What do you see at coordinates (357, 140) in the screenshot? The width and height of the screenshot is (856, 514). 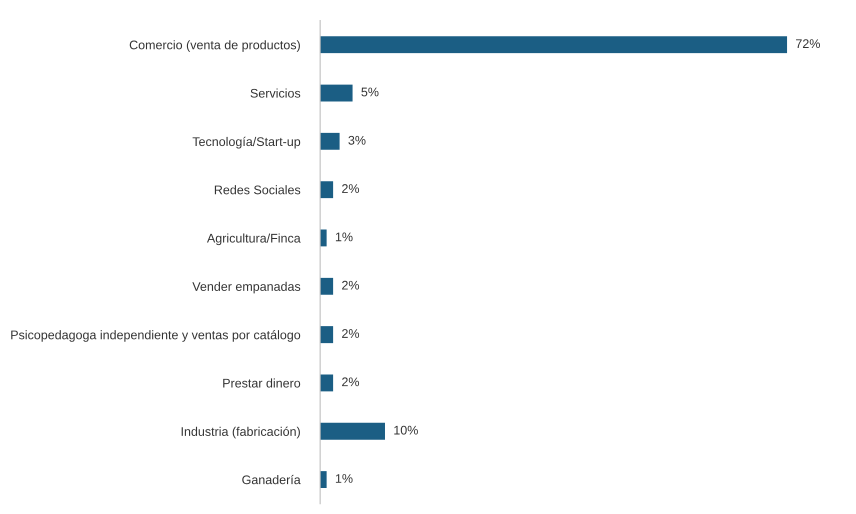 I see `data-label: 3%` at bounding box center [357, 140].